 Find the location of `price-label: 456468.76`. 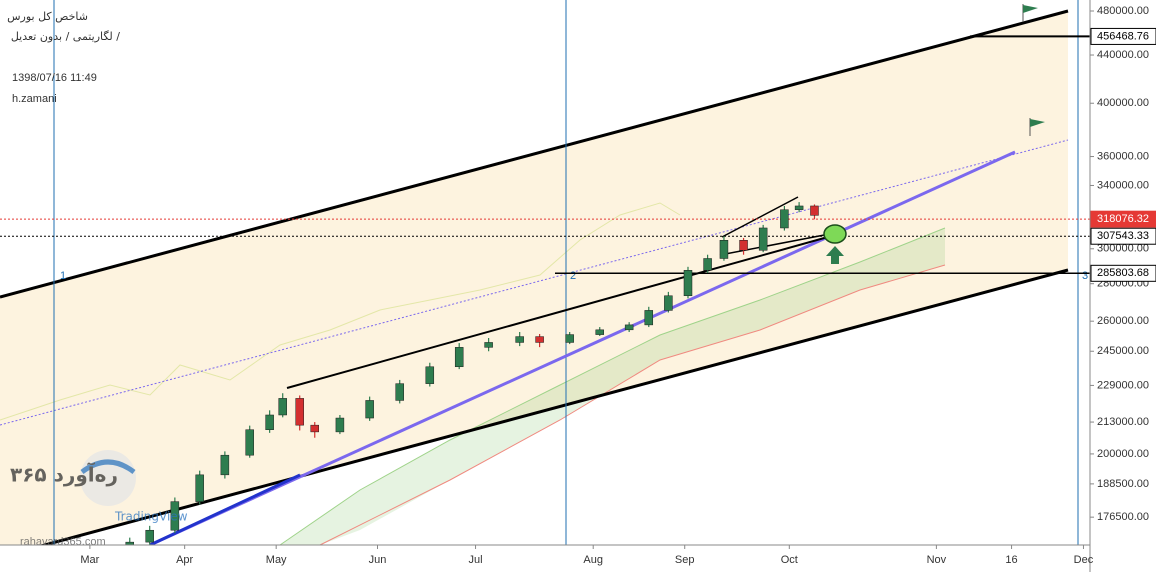

price-label: 456468.76 is located at coordinates (1123, 36).